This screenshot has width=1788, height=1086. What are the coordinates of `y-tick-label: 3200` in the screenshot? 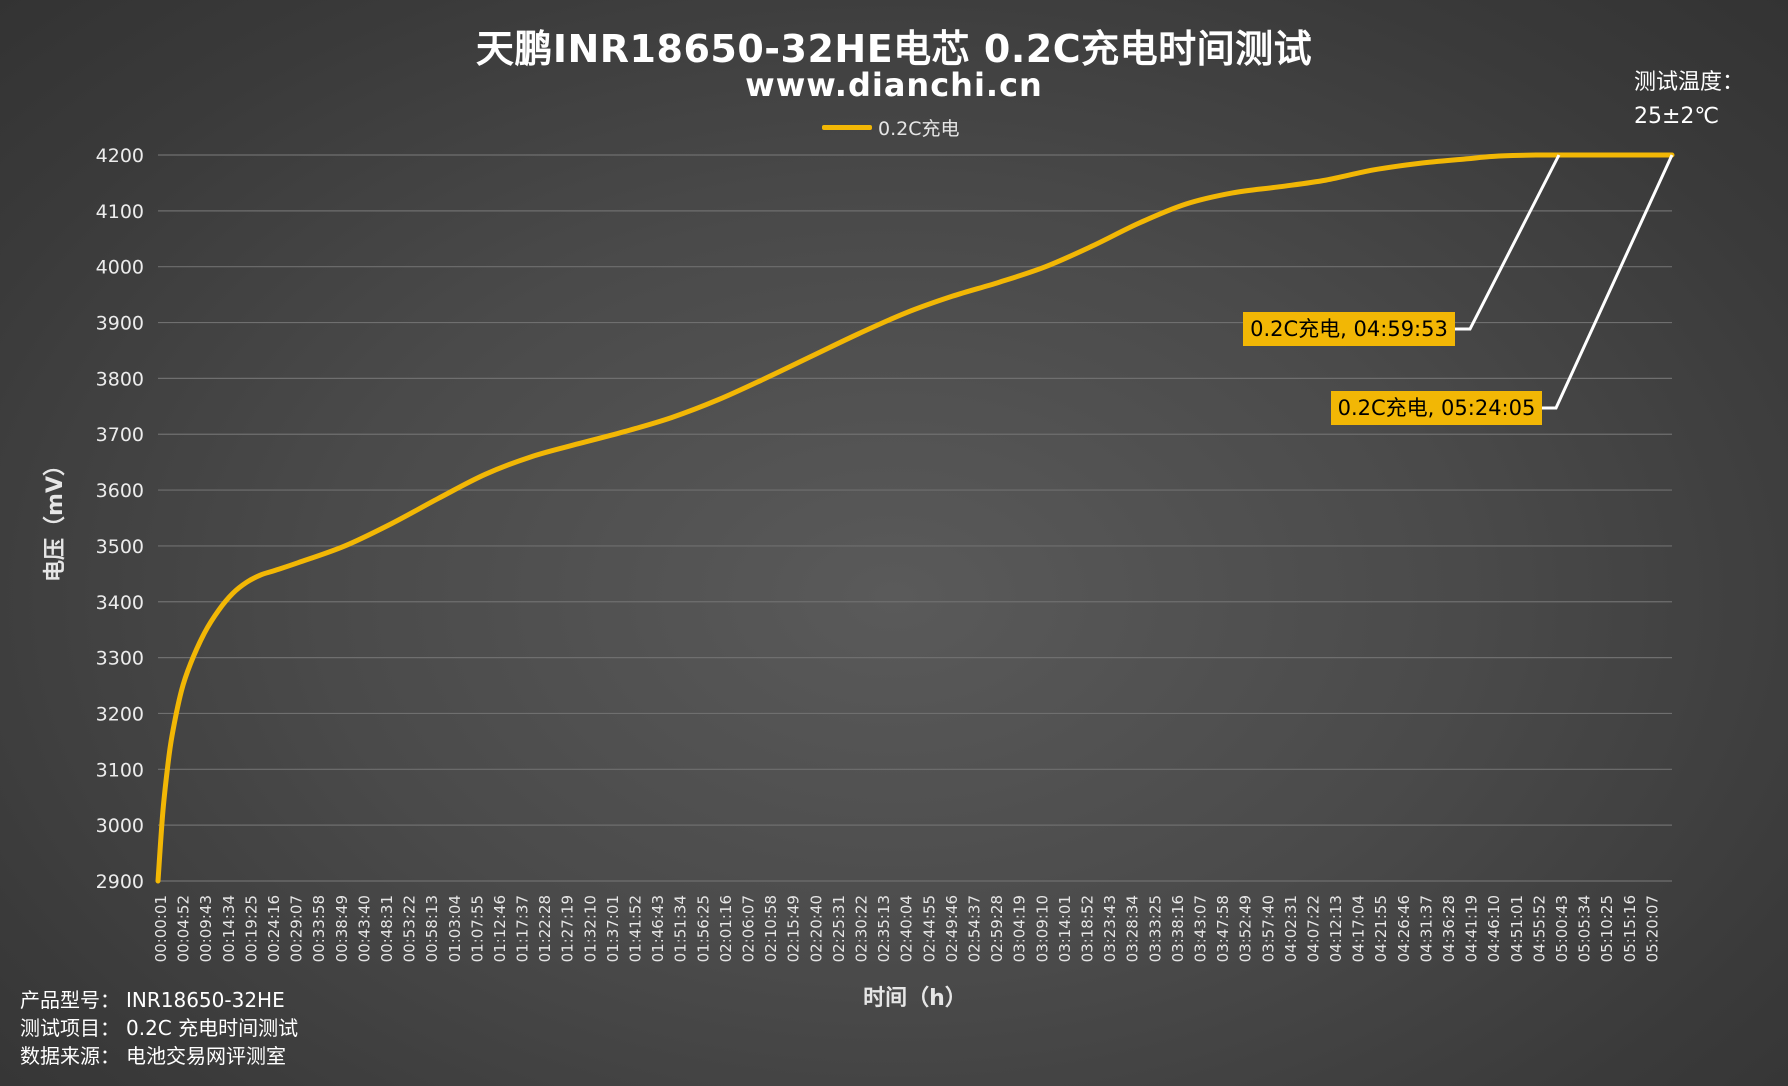 It's located at (120, 714).